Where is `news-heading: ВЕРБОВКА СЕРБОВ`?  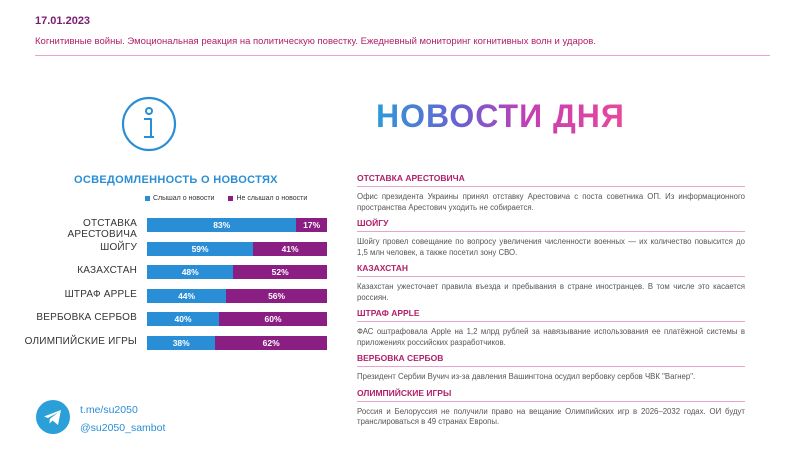
news-heading: ВЕРБОВКА СЕРБОВ is located at coordinates (551, 360).